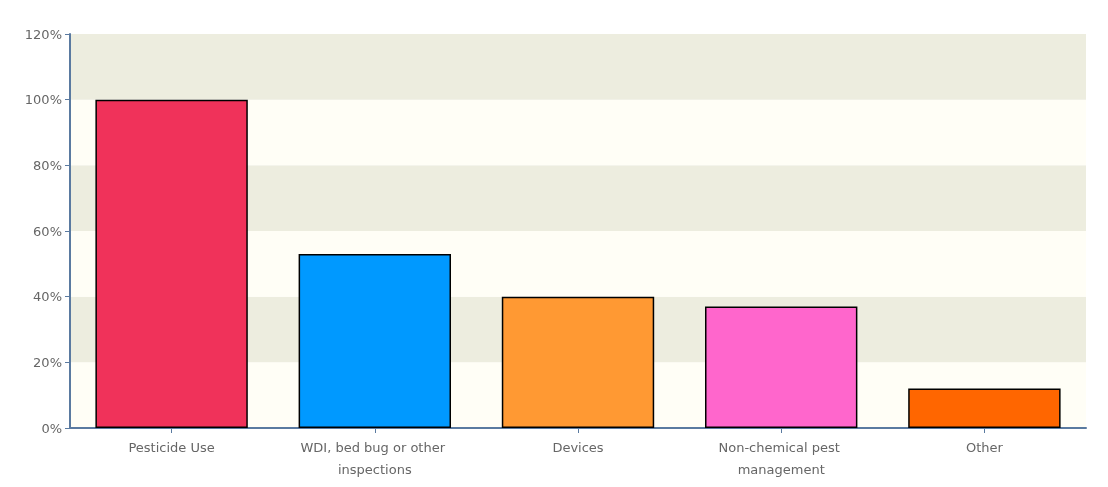 This screenshot has width=1108, height=487. Describe the element at coordinates (51, 428) in the screenshot. I see `y-tick-label: 0%` at that location.